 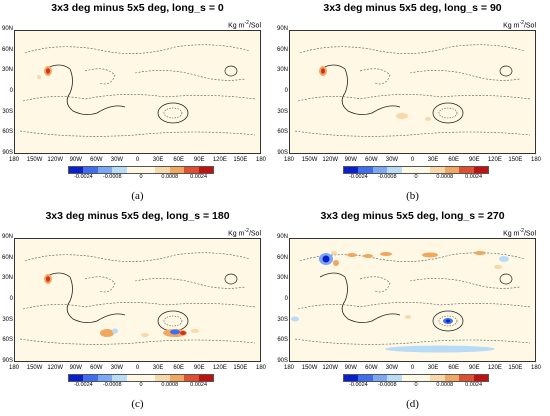 I want to click on panel-label: (a), so click(x=137, y=196).